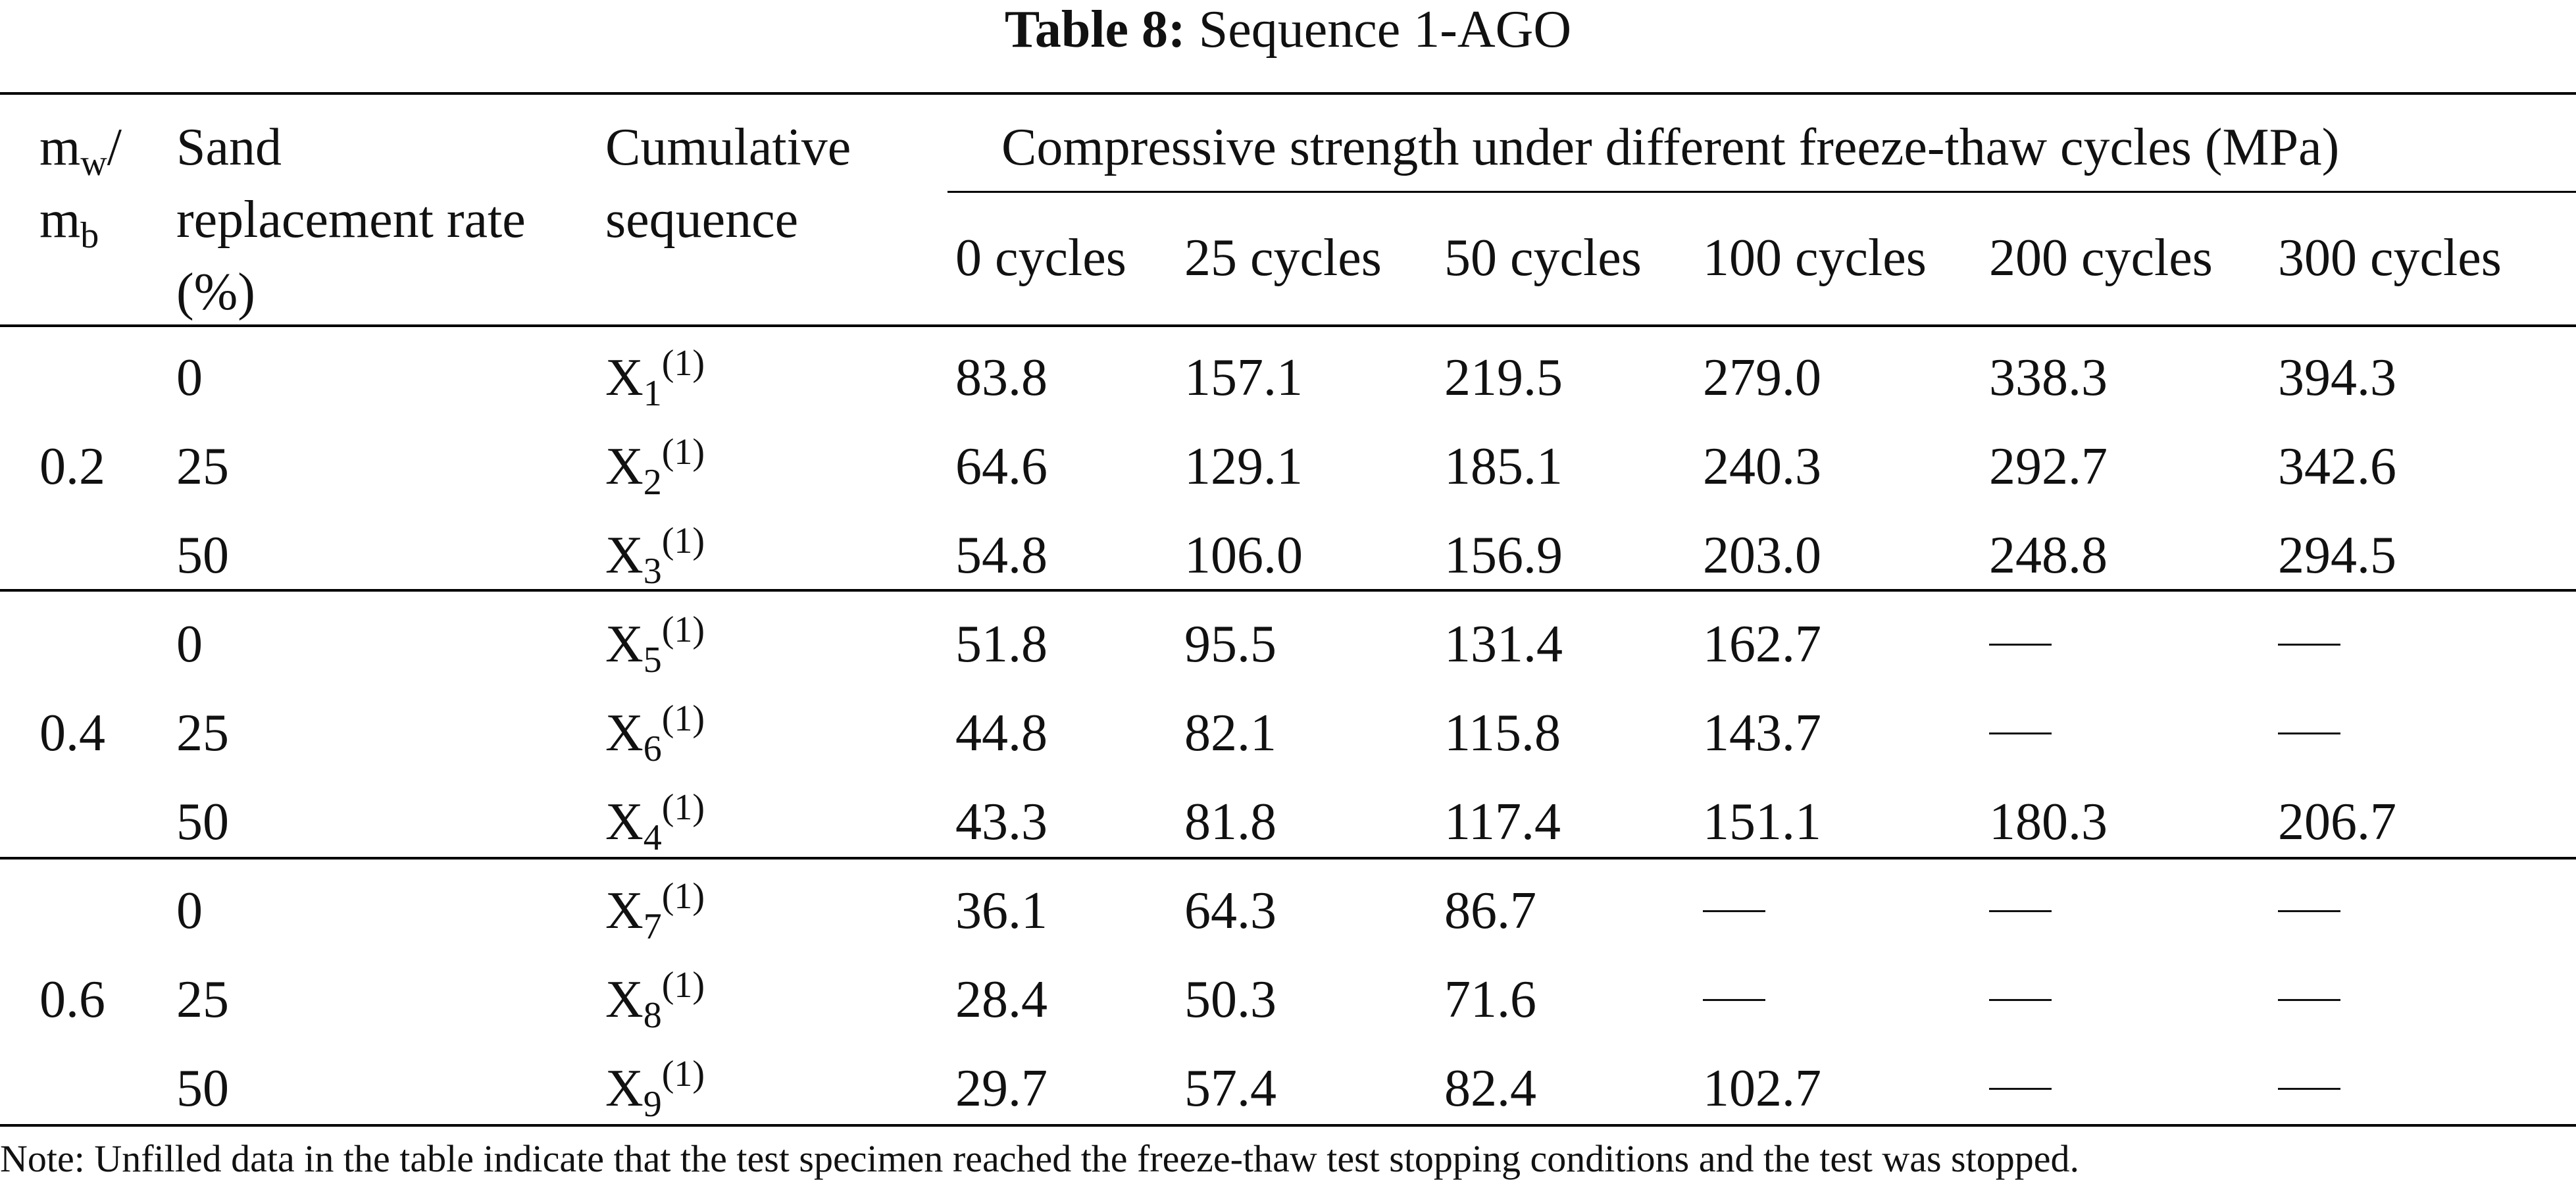 The image size is (2576, 1180). Describe the element at coordinates (2048, 467) in the screenshot. I see `strength-value-cell: 292.7` at that location.